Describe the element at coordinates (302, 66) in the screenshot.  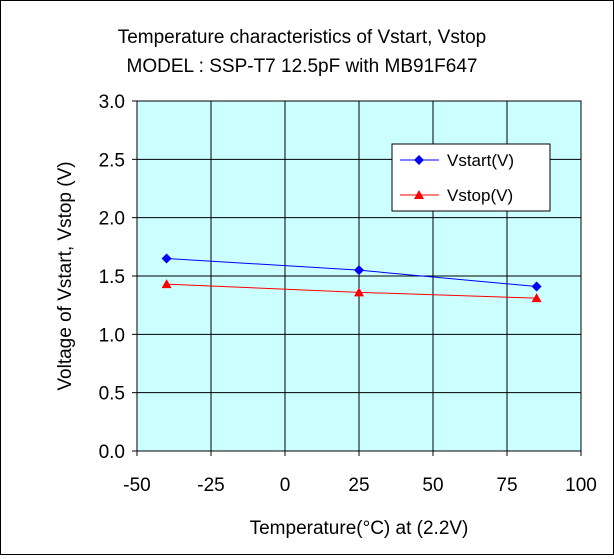
I see `chart-title-line2: MODEL : SSP-T7 12.5pF with MB91F647` at that location.